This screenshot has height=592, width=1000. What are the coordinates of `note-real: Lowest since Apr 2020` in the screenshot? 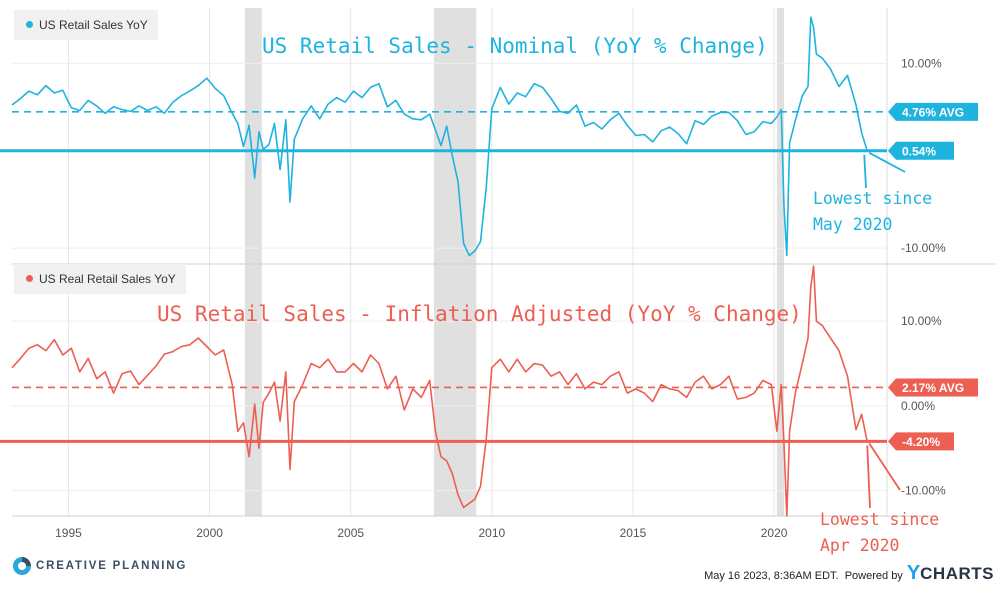 It's located at (879, 533).